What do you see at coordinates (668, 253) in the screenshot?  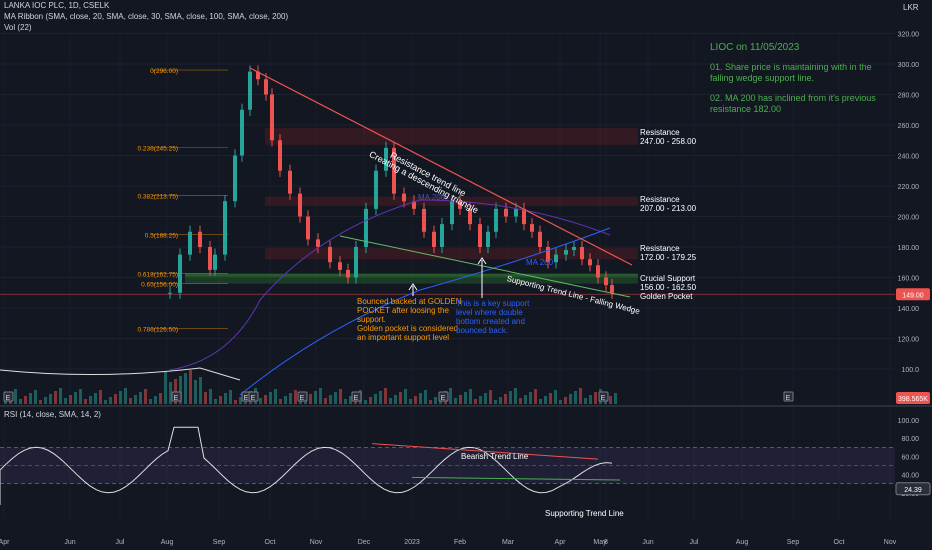 I see `zone-label-resistance-3: Resistance 172.00 - 179.25` at bounding box center [668, 253].